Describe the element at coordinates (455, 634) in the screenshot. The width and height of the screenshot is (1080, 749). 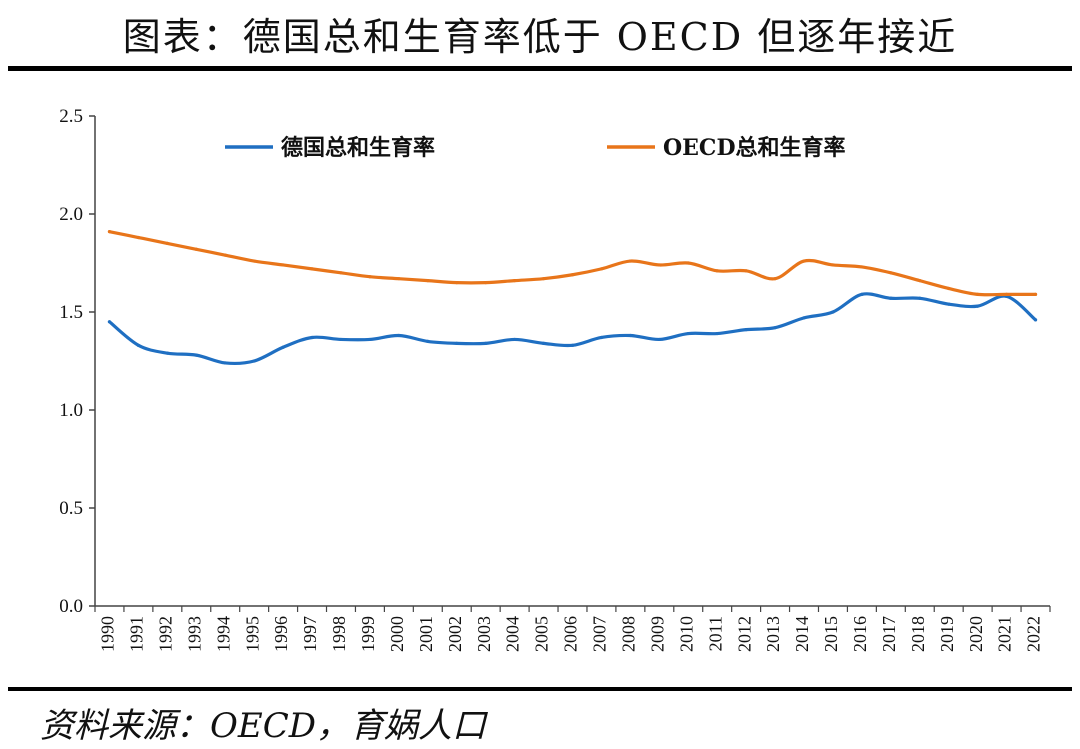
I see `x-tick-label: 2002` at that location.